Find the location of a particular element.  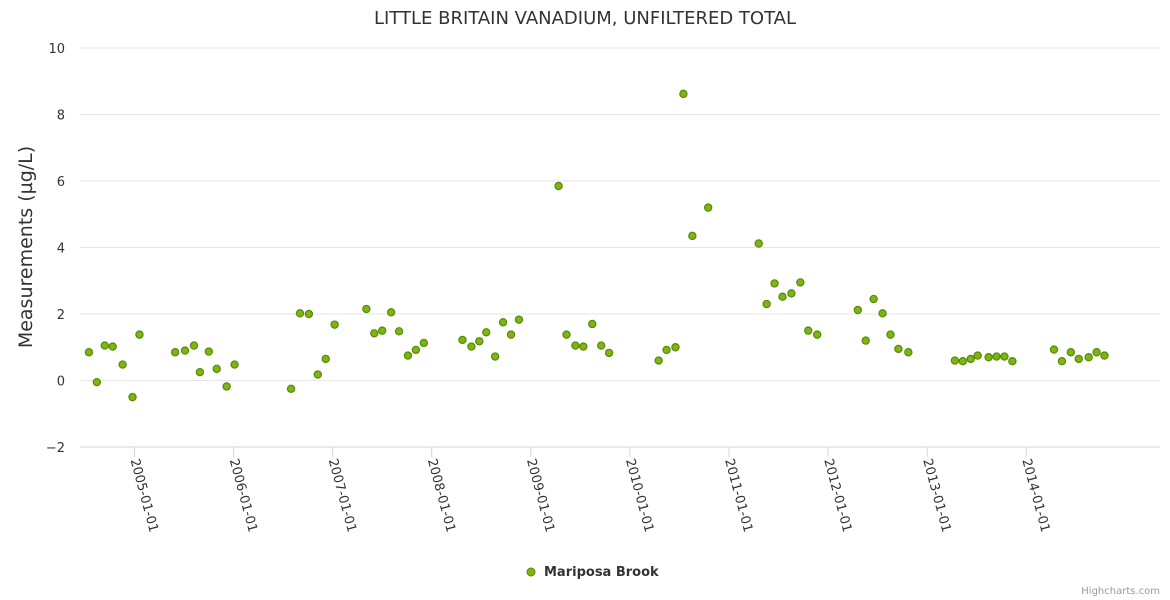

legend: Mariposa Brook is located at coordinates (592, 572).